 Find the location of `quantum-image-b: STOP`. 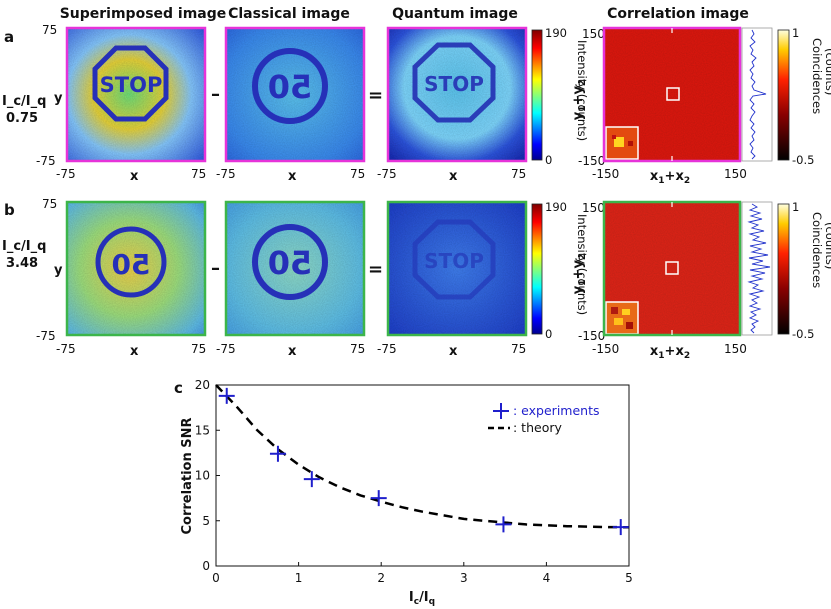

quantum-image-b: STOP is located at coordinates (457, 268).